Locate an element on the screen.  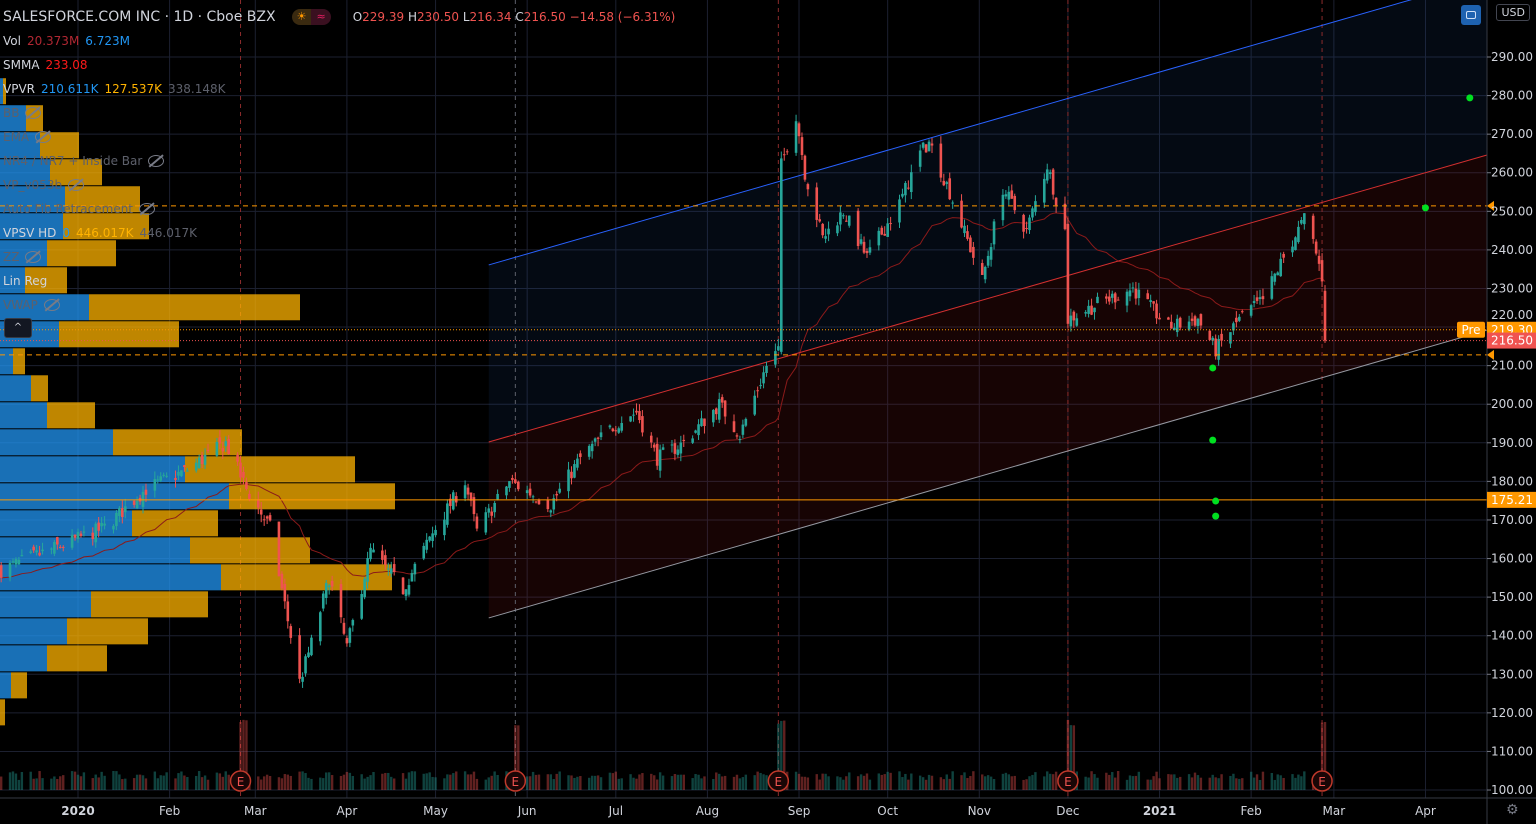
indicator-vpsv-hd: VPSV HD 0 446.017K 446.017K is located at coordinates (339, 233).